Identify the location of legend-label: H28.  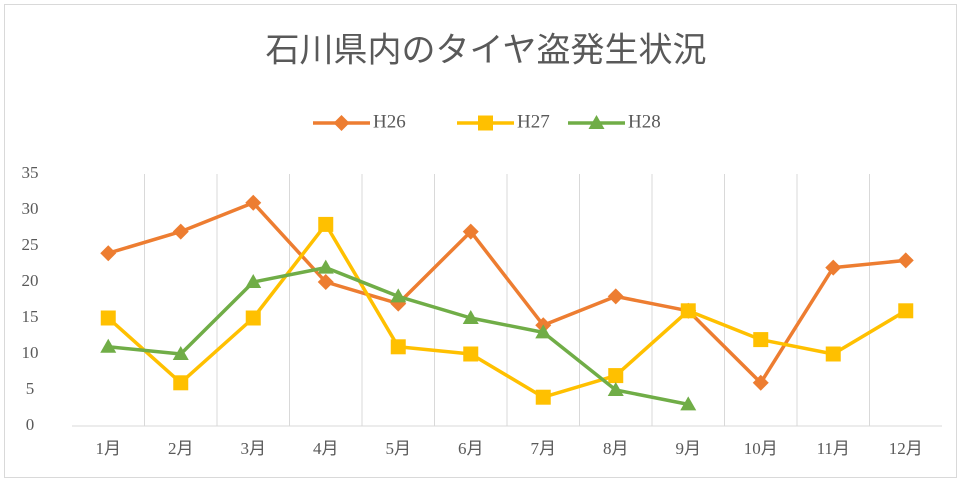
(644, 121).